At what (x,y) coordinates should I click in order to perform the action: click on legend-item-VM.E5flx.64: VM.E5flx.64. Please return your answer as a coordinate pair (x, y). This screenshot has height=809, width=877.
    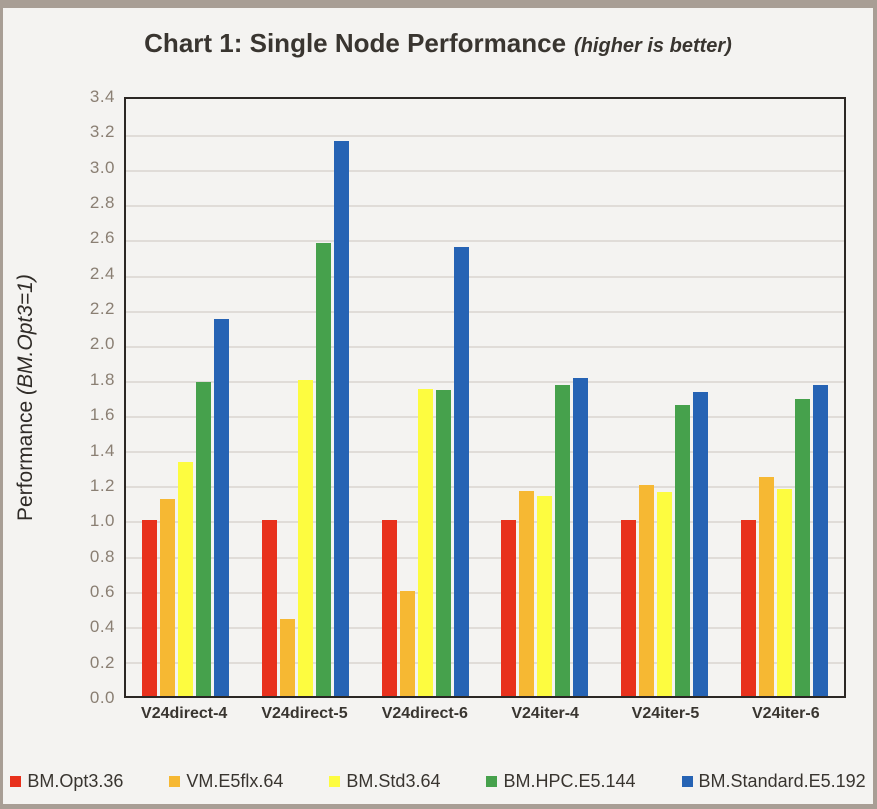
    Looking at the image, I should click on (226, 781).